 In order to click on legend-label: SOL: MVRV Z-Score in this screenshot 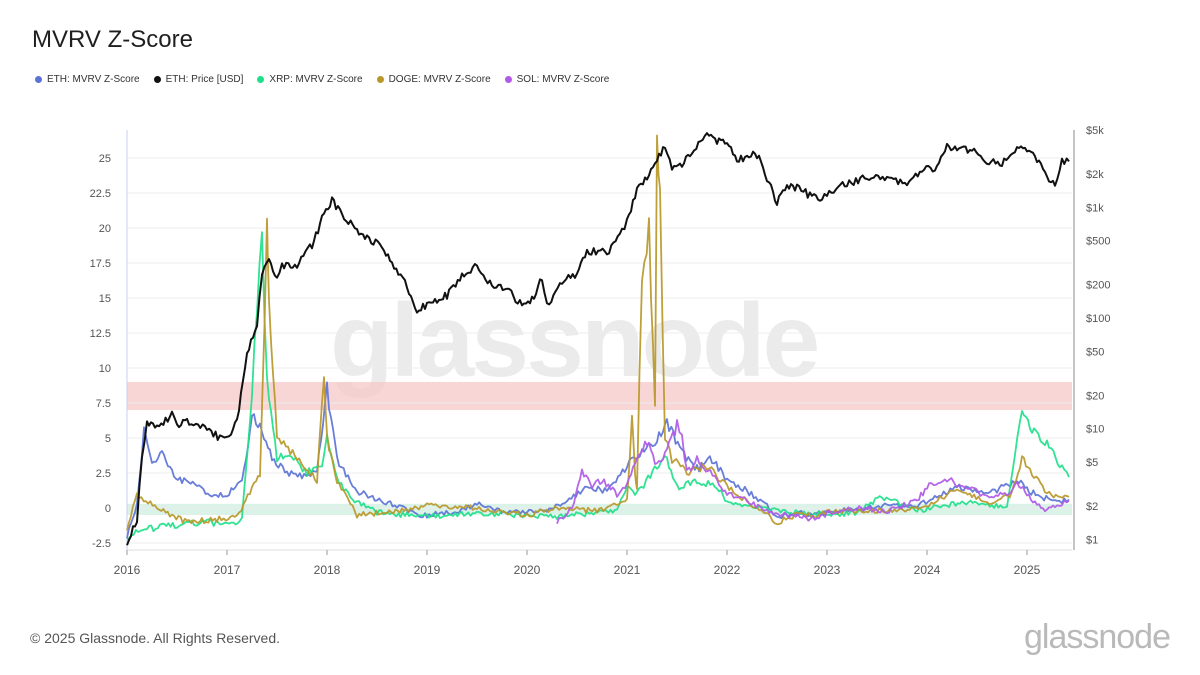, I will do `click(563, 79)`.